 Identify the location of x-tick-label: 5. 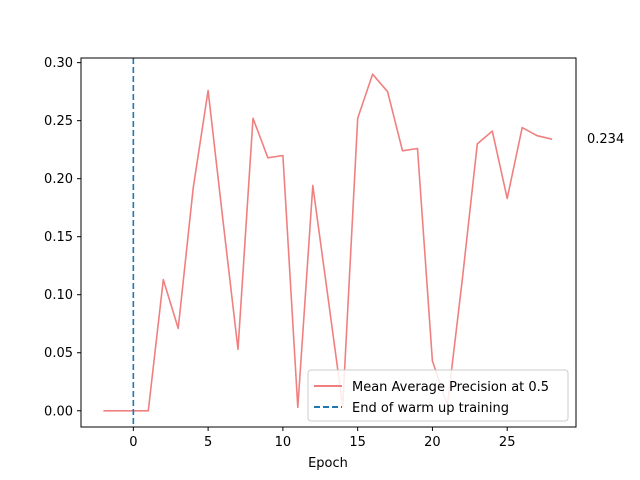
(208, 442).